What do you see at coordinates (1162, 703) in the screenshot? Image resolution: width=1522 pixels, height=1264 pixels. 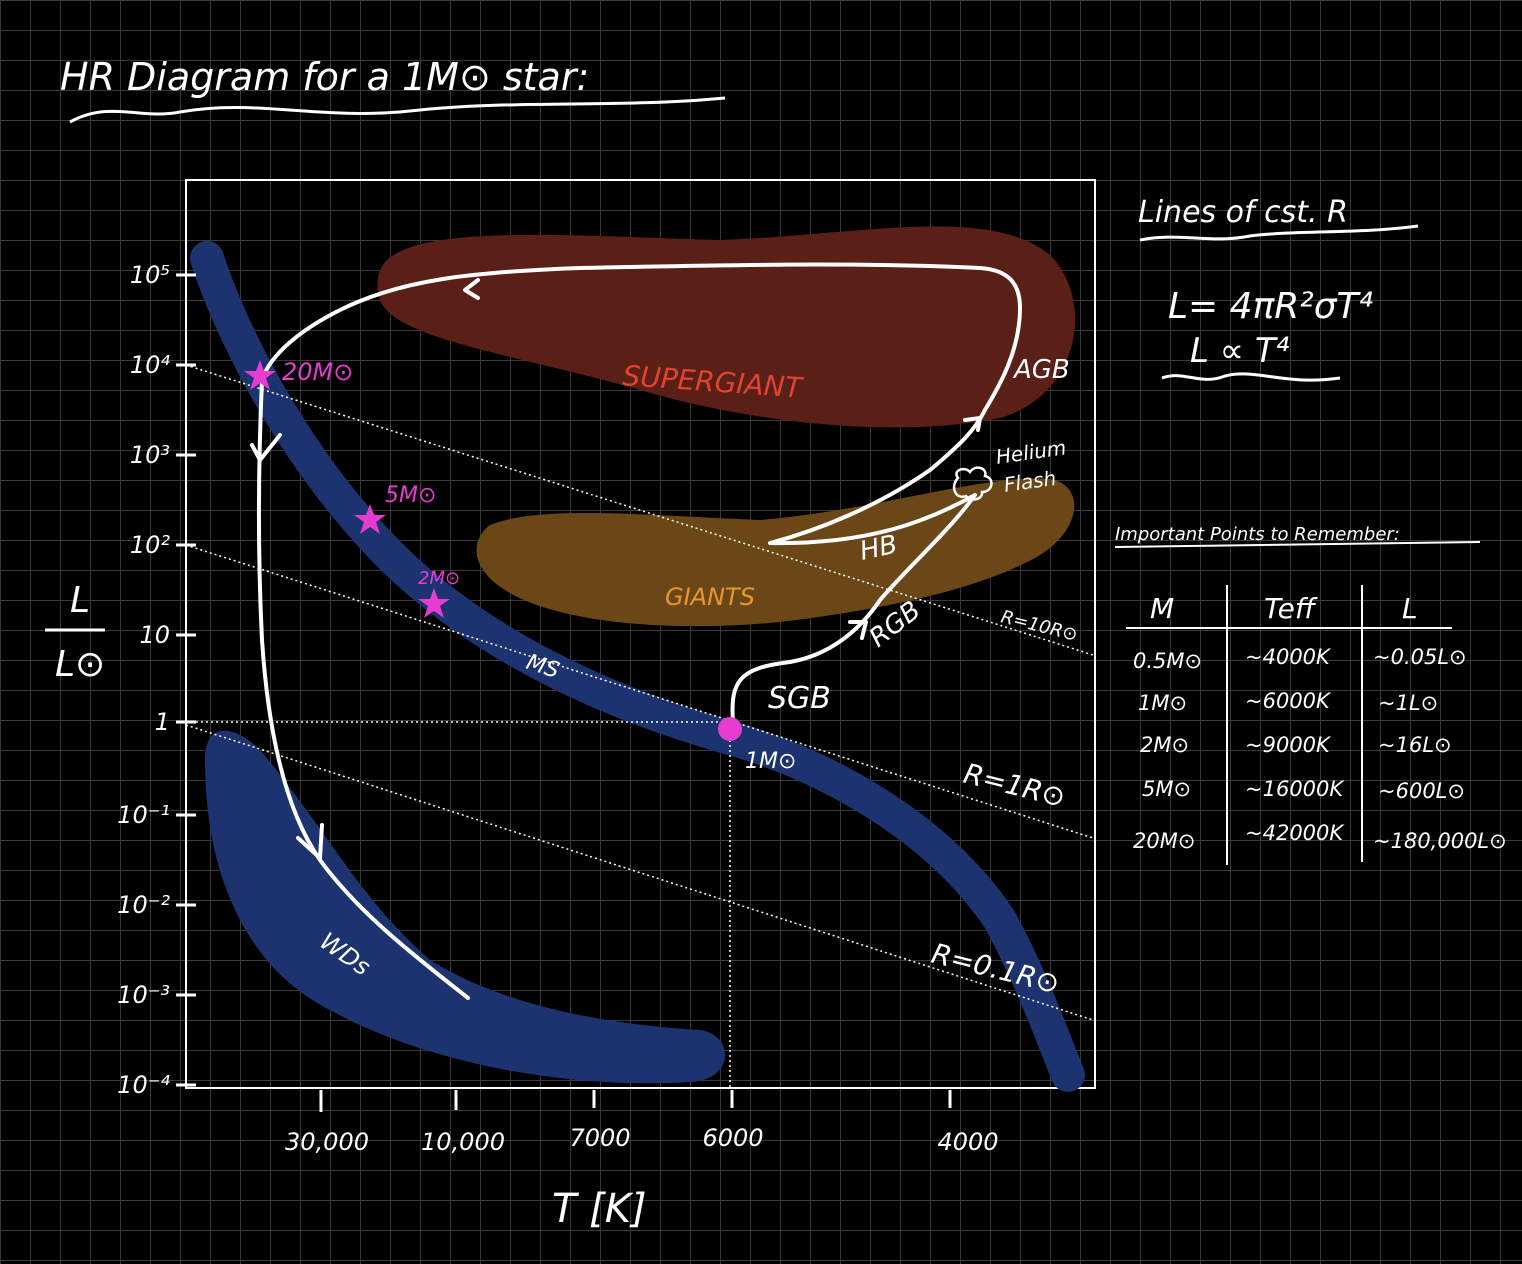 I see `table-row-1-m: 1M⊙` at bounding box center [1162, 703].